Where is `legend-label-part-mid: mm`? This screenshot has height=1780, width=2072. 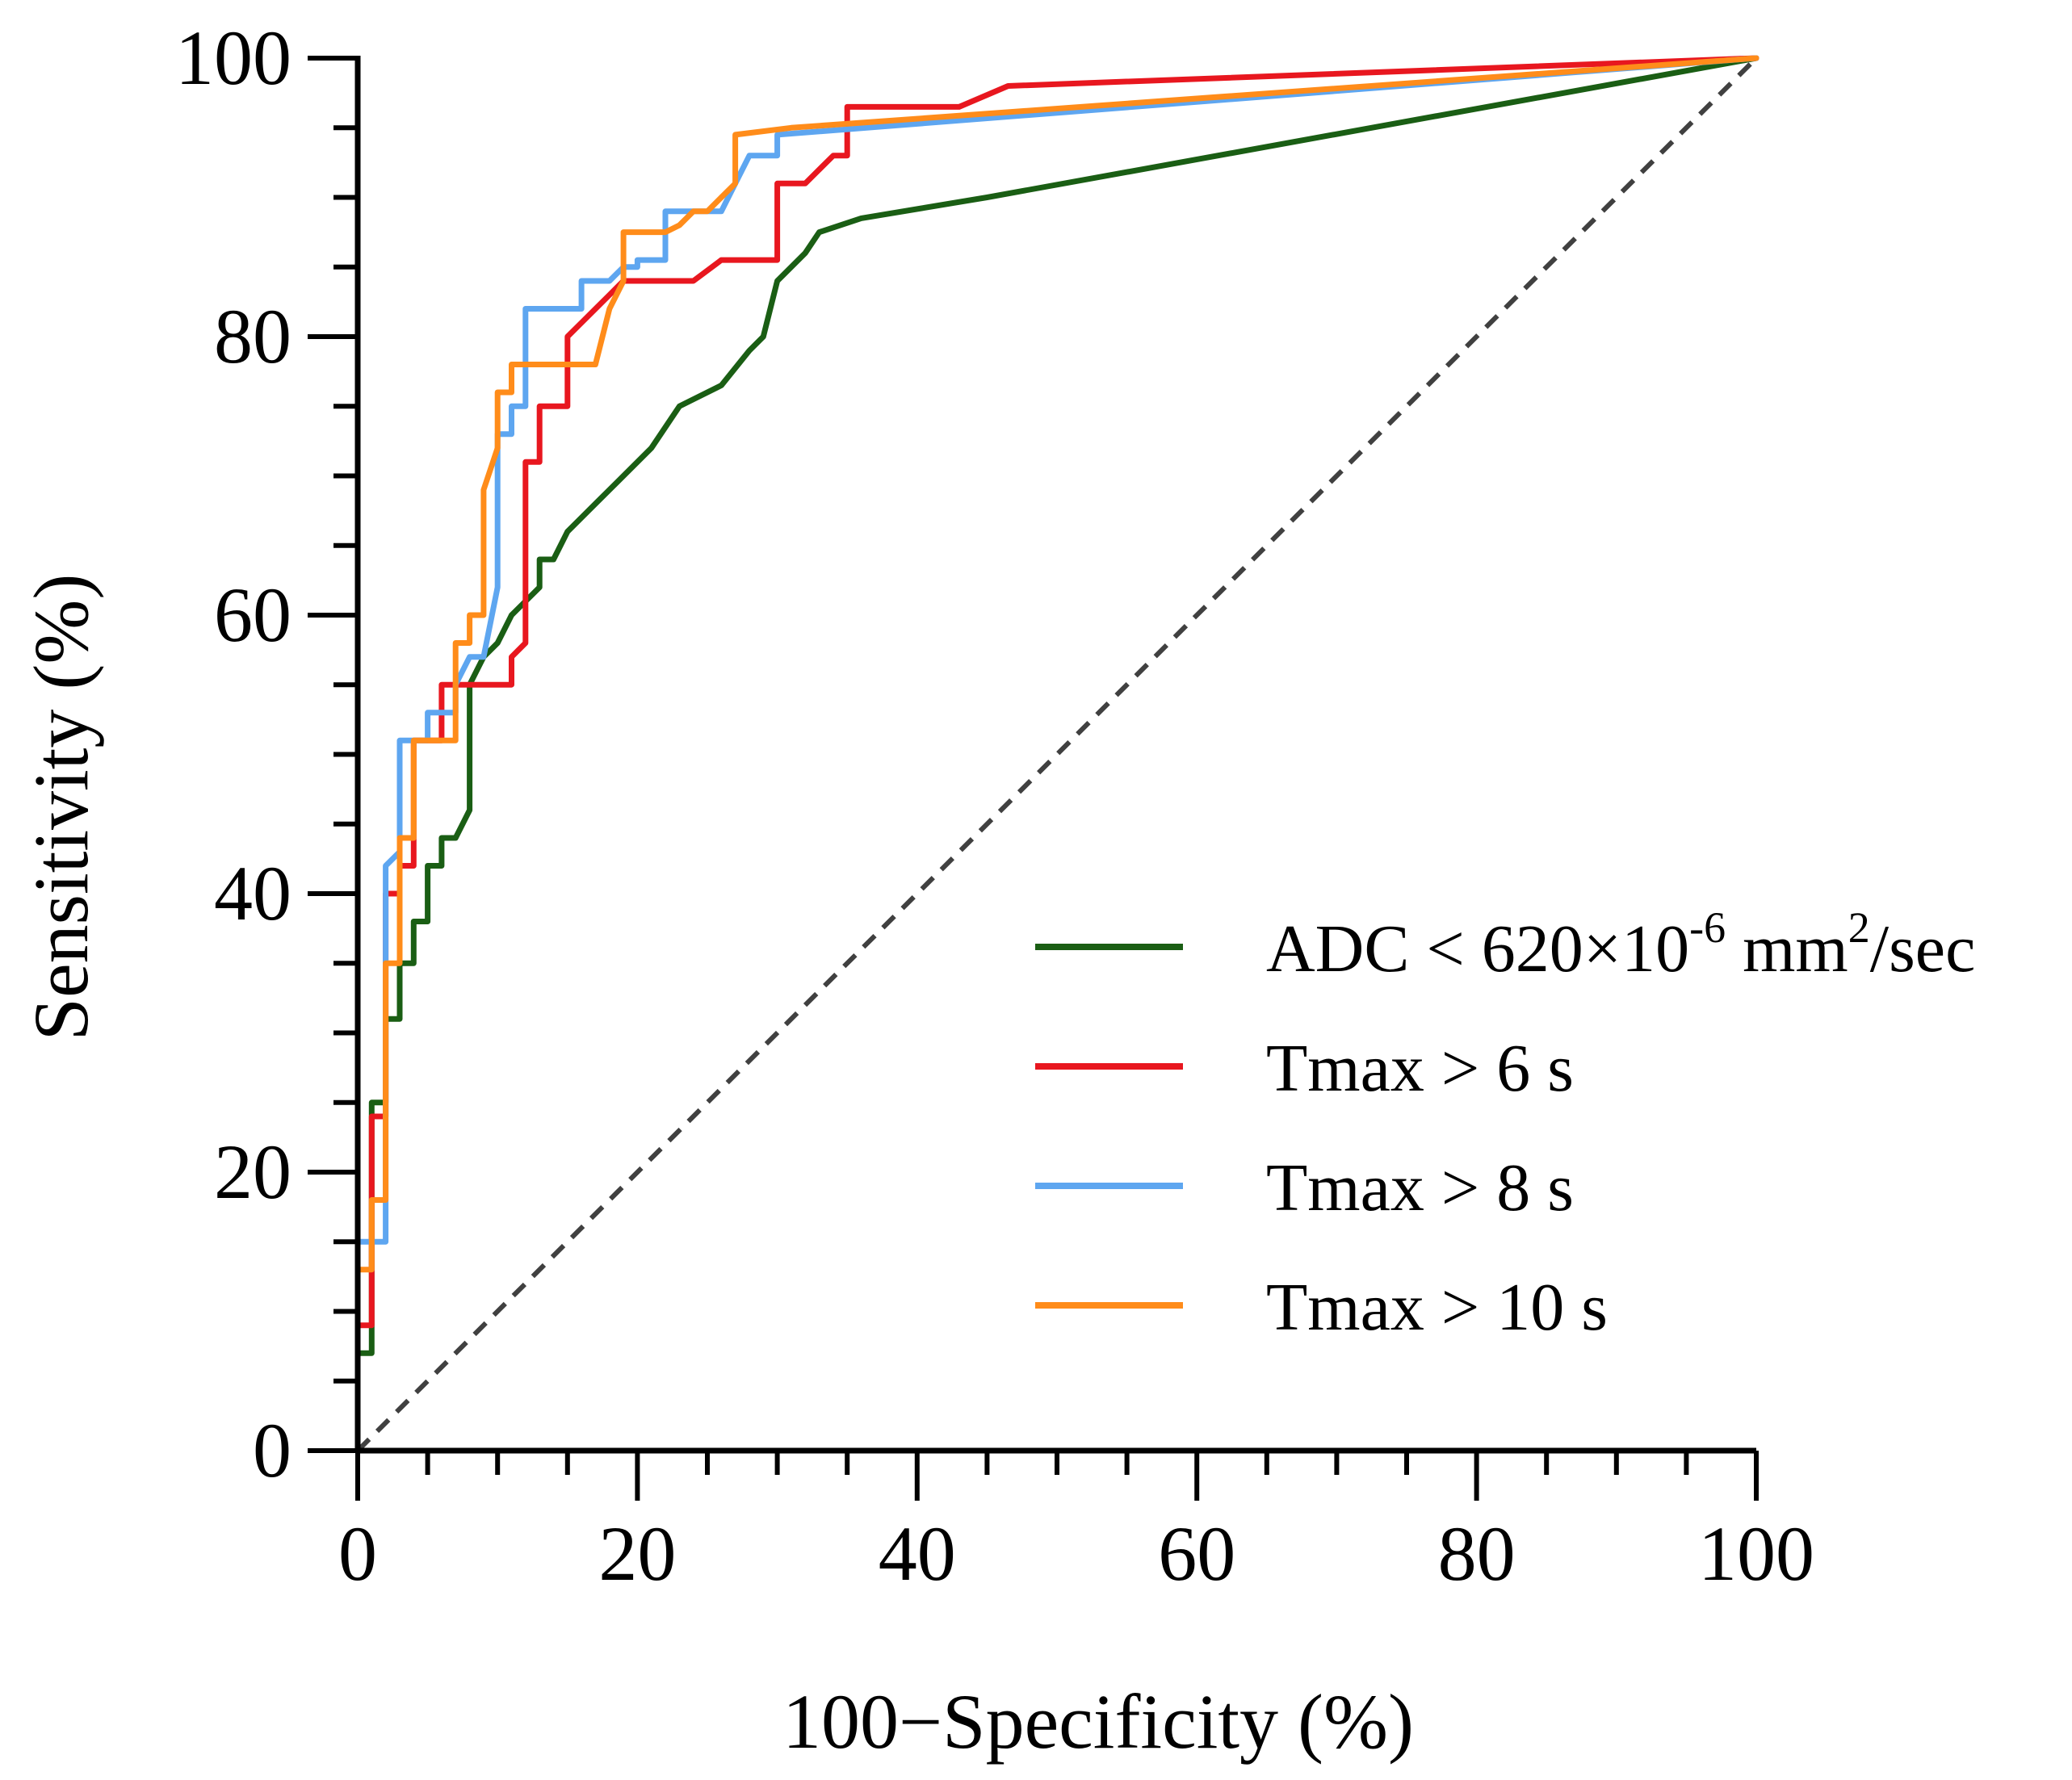
legend-label-part-mid: mm is located at coordinates (1787, 948).